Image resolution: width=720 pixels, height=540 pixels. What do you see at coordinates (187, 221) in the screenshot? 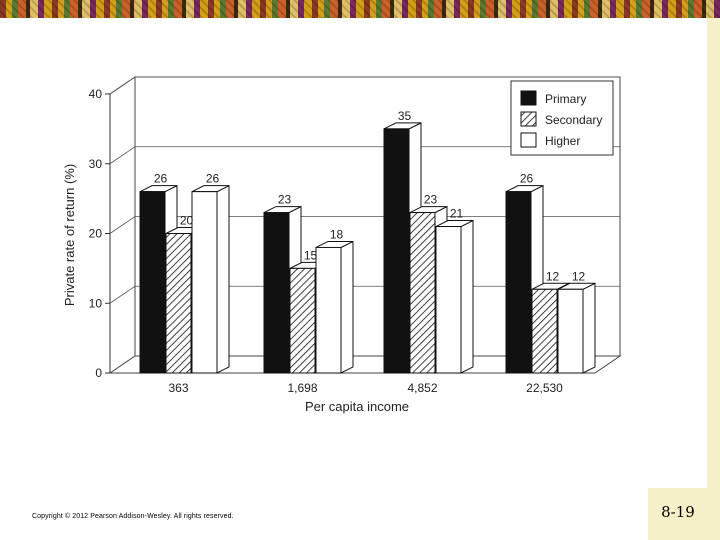
I see `data-label: 20` at bounding box center [187, 221].